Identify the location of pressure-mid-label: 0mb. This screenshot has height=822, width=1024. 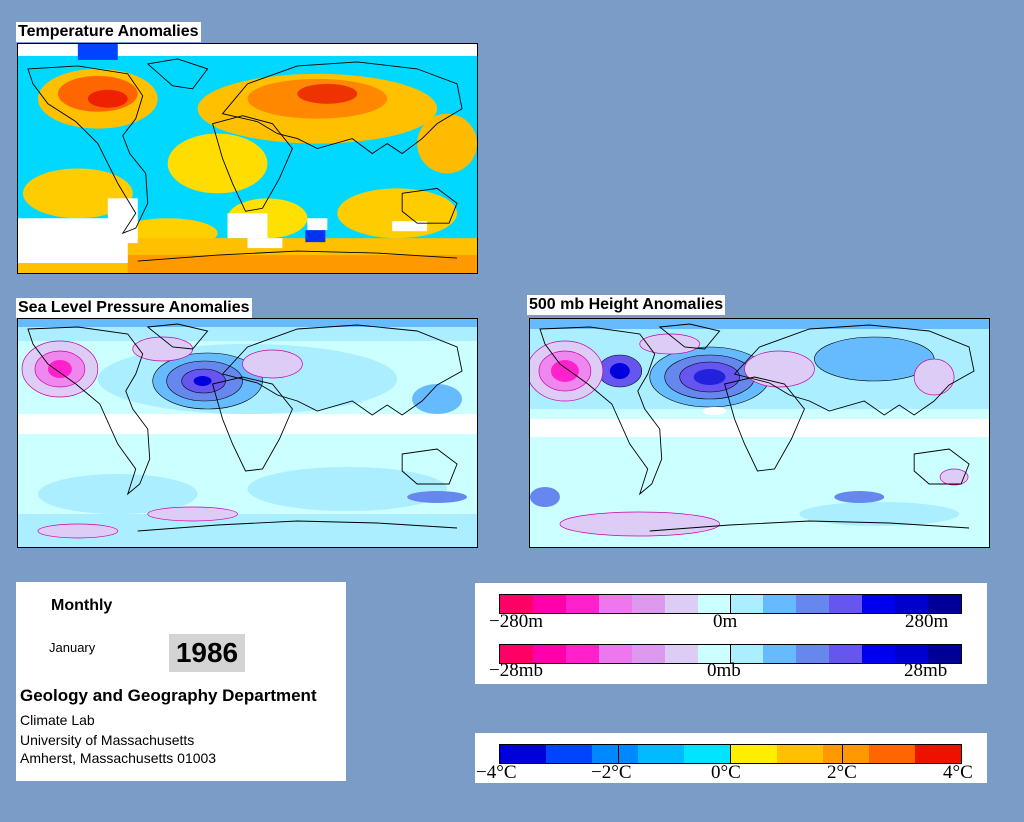
(724, 670).